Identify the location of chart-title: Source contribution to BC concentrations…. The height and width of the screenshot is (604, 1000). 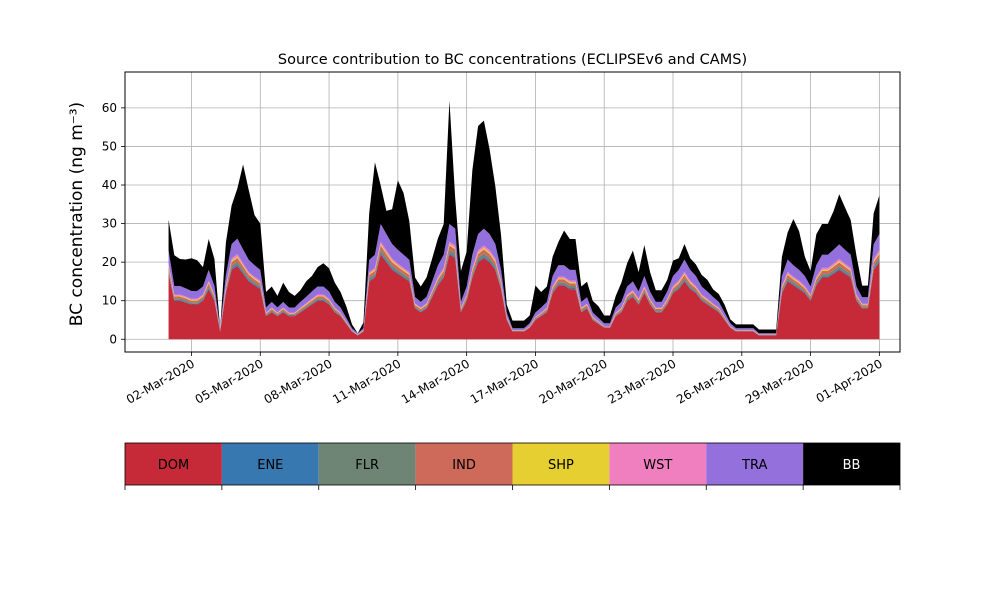
(512, 60).